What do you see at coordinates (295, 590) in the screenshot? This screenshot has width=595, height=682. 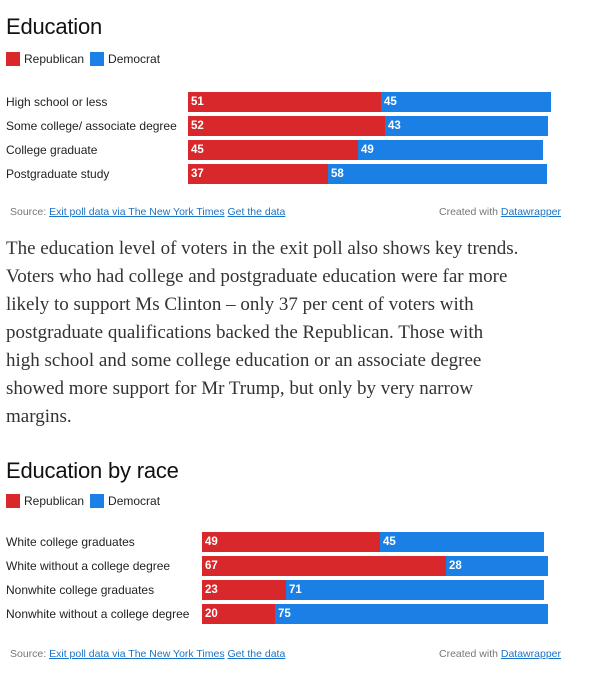 I see `data-label: 71` at bounding box center [295, 590].